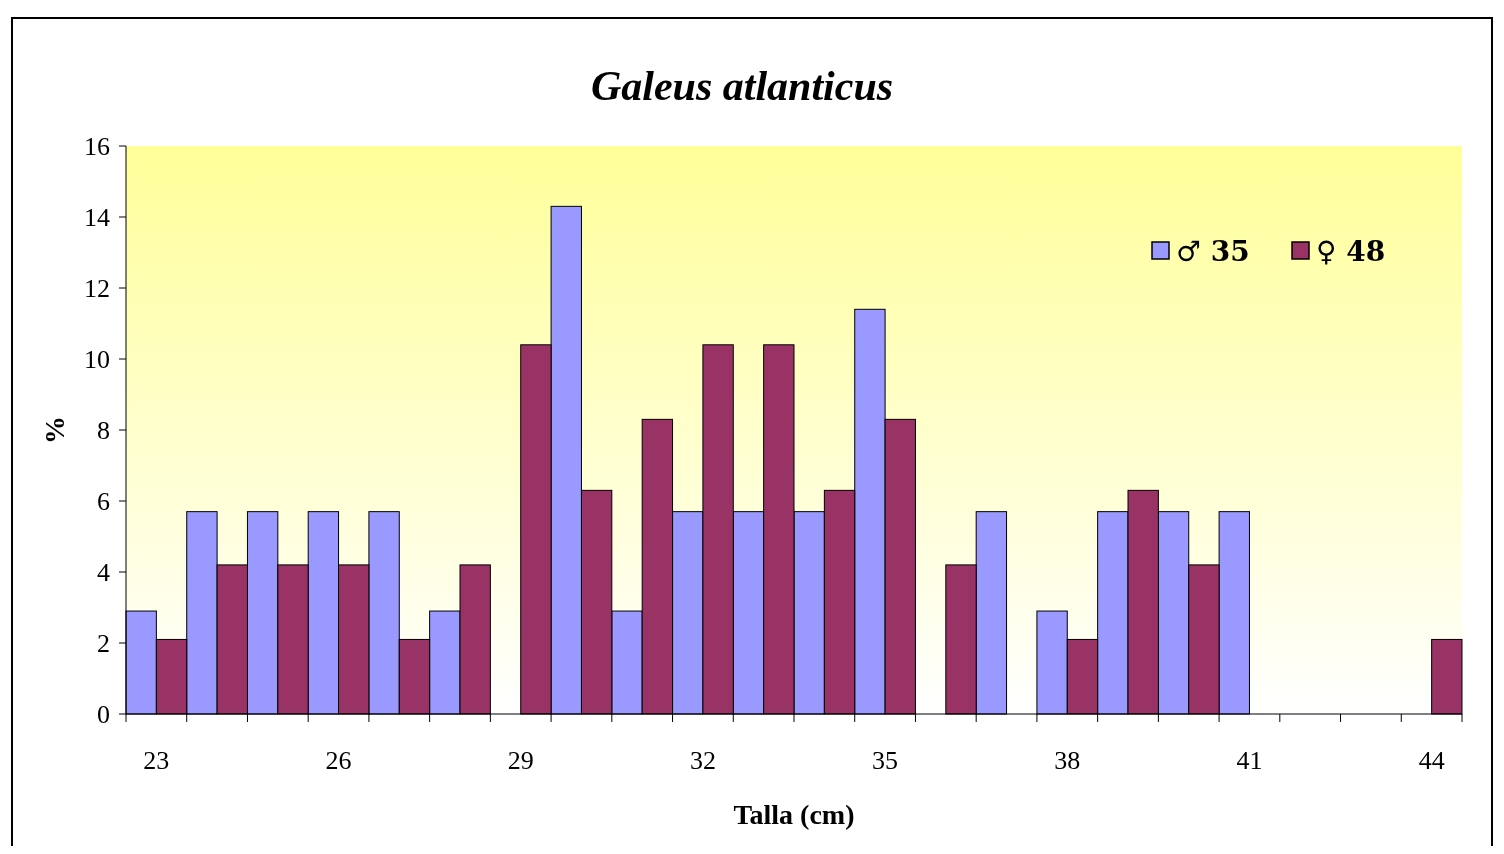 This screenshot has width=1504, height=854. What do you see at coordinates (103, 573) in the screenshot?
I see `y-tick-label: 4` at bounding box center [103, 573].